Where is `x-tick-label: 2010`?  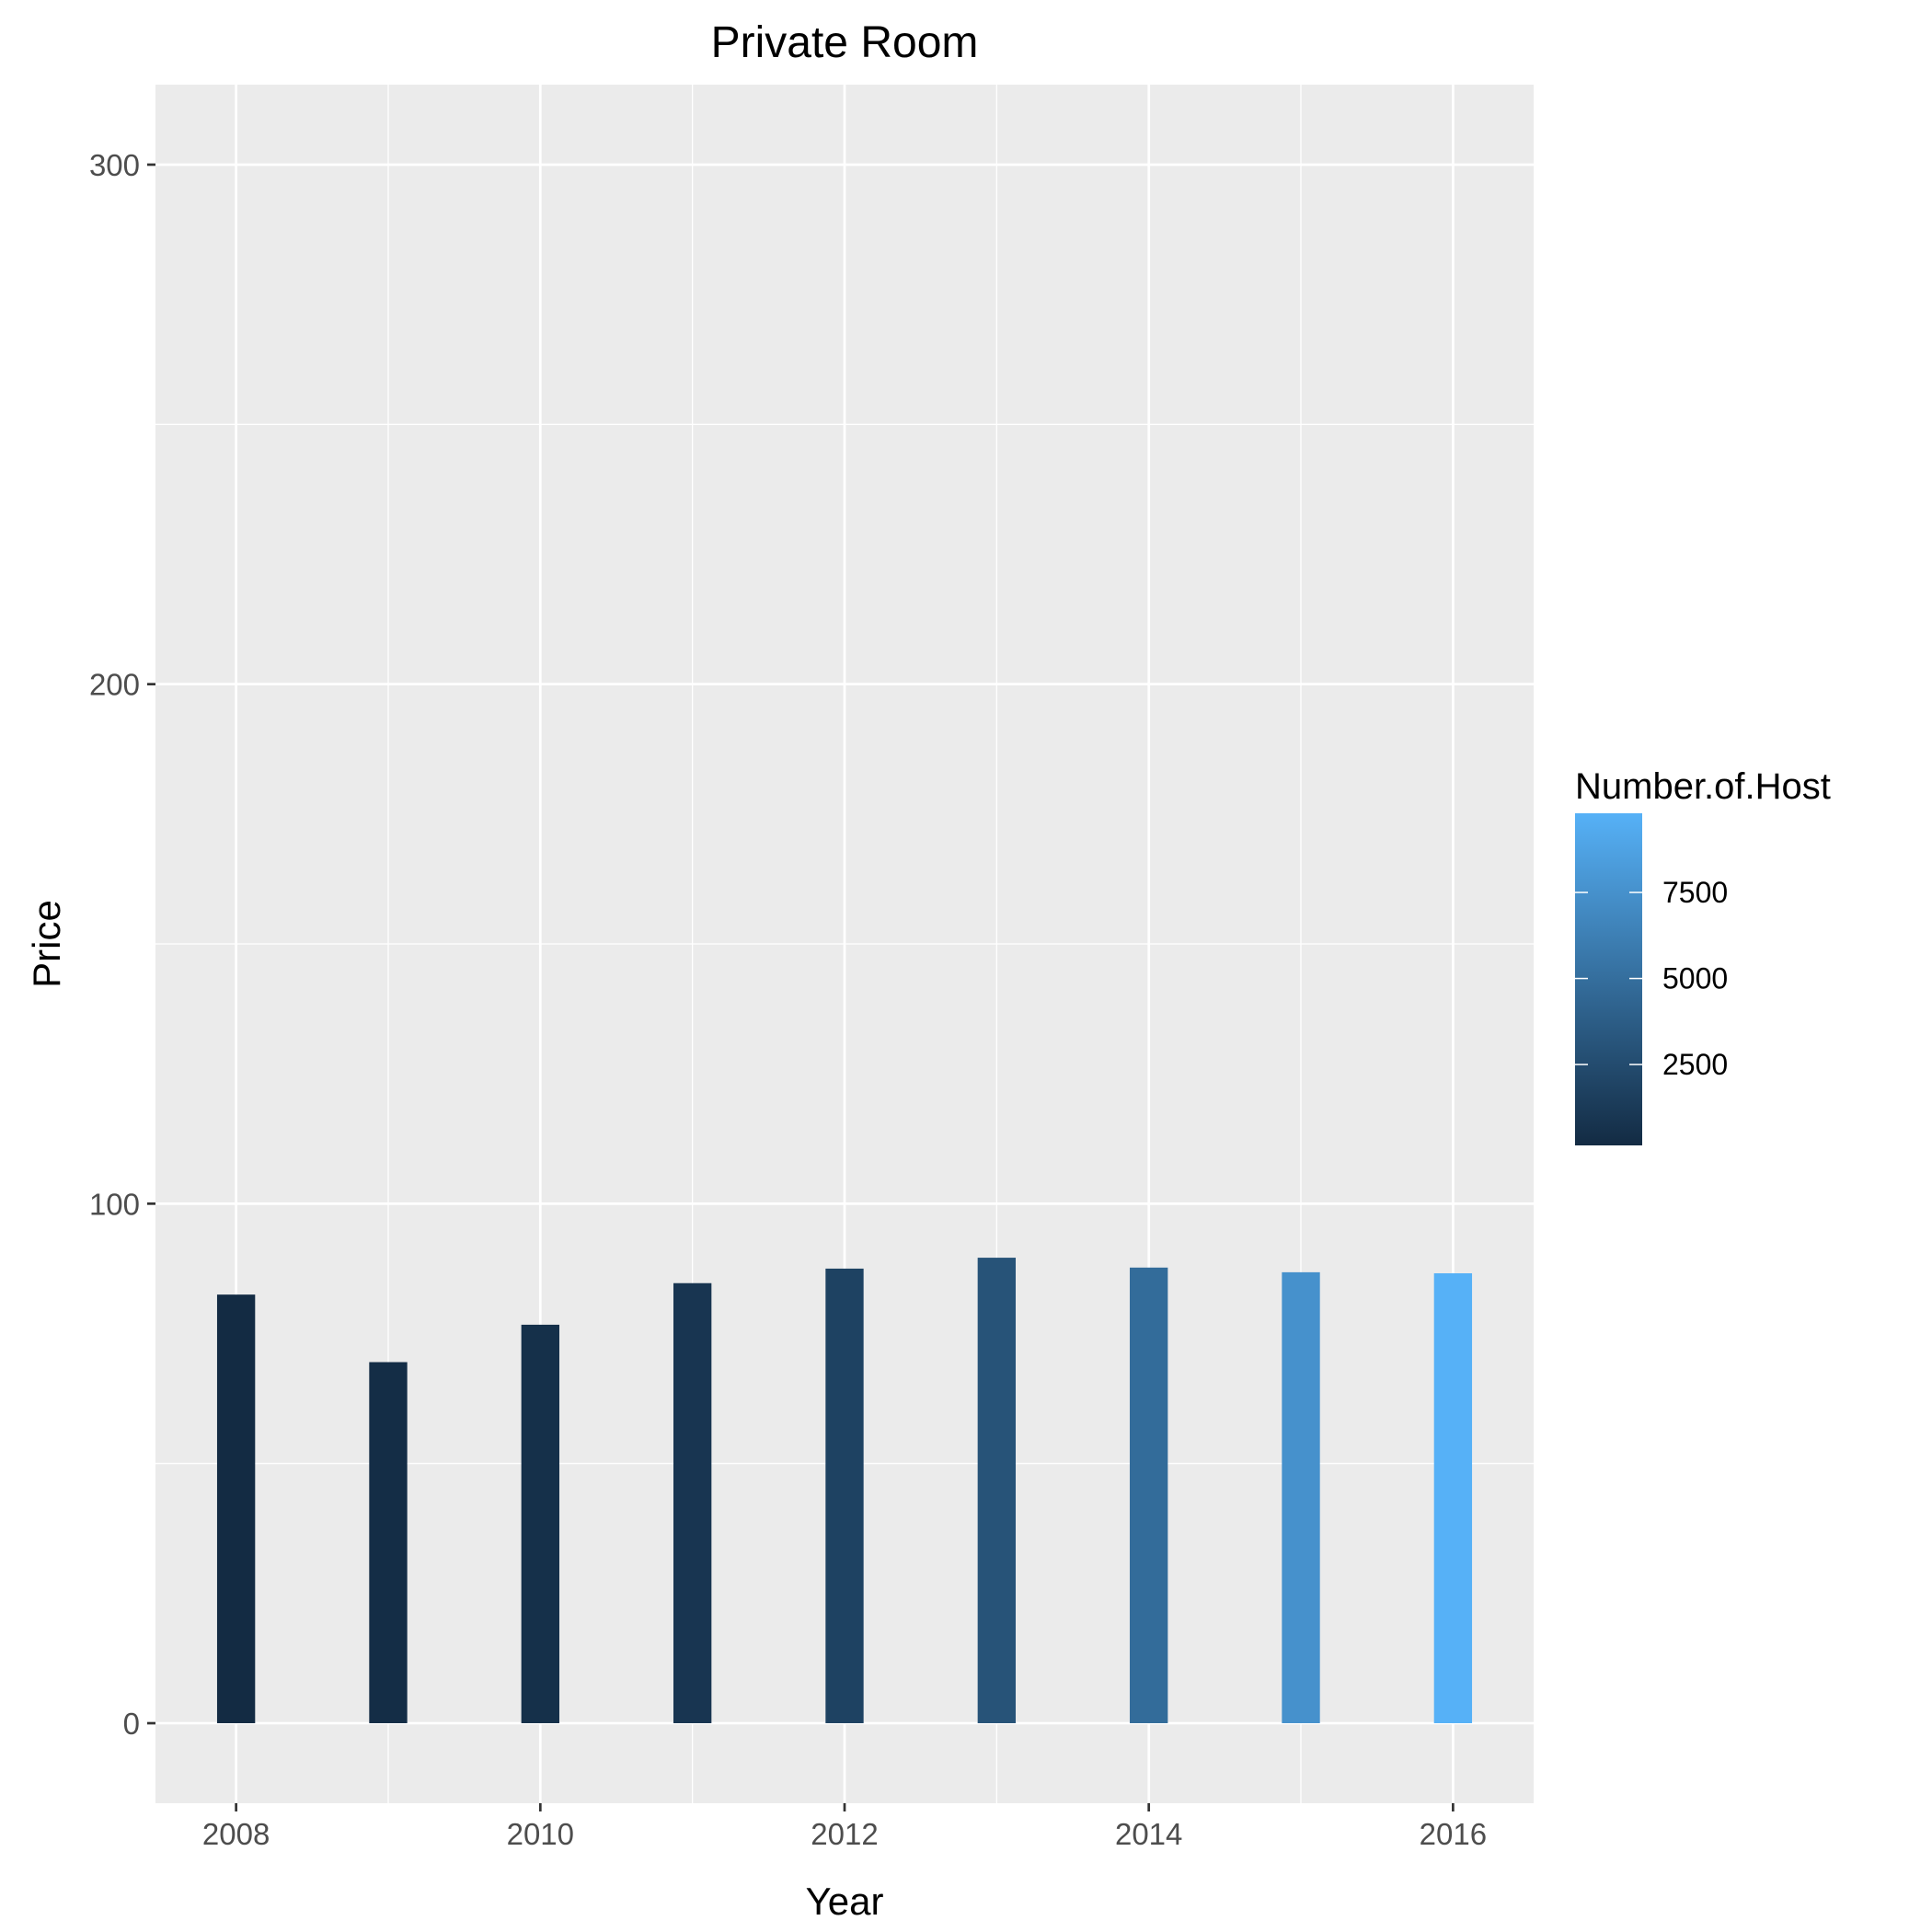 x-tick-label: 2010 is located at coordinates (540, 1834).